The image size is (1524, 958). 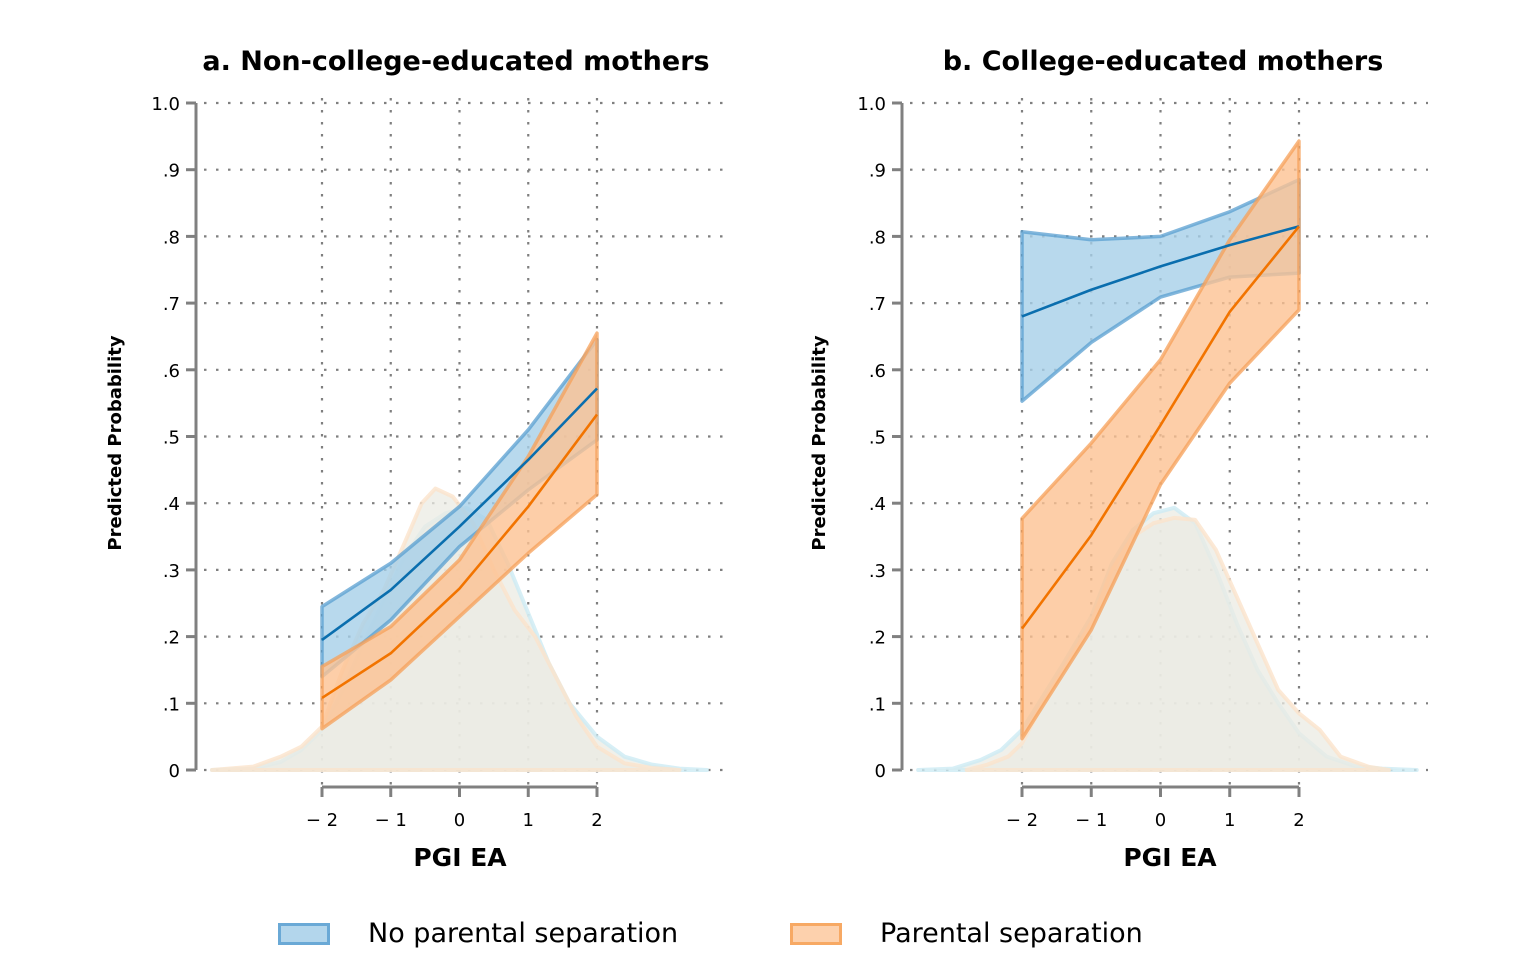 I want to click on panel-a-y-axis-title: Predicted Probability, so click(x=115, y=442).